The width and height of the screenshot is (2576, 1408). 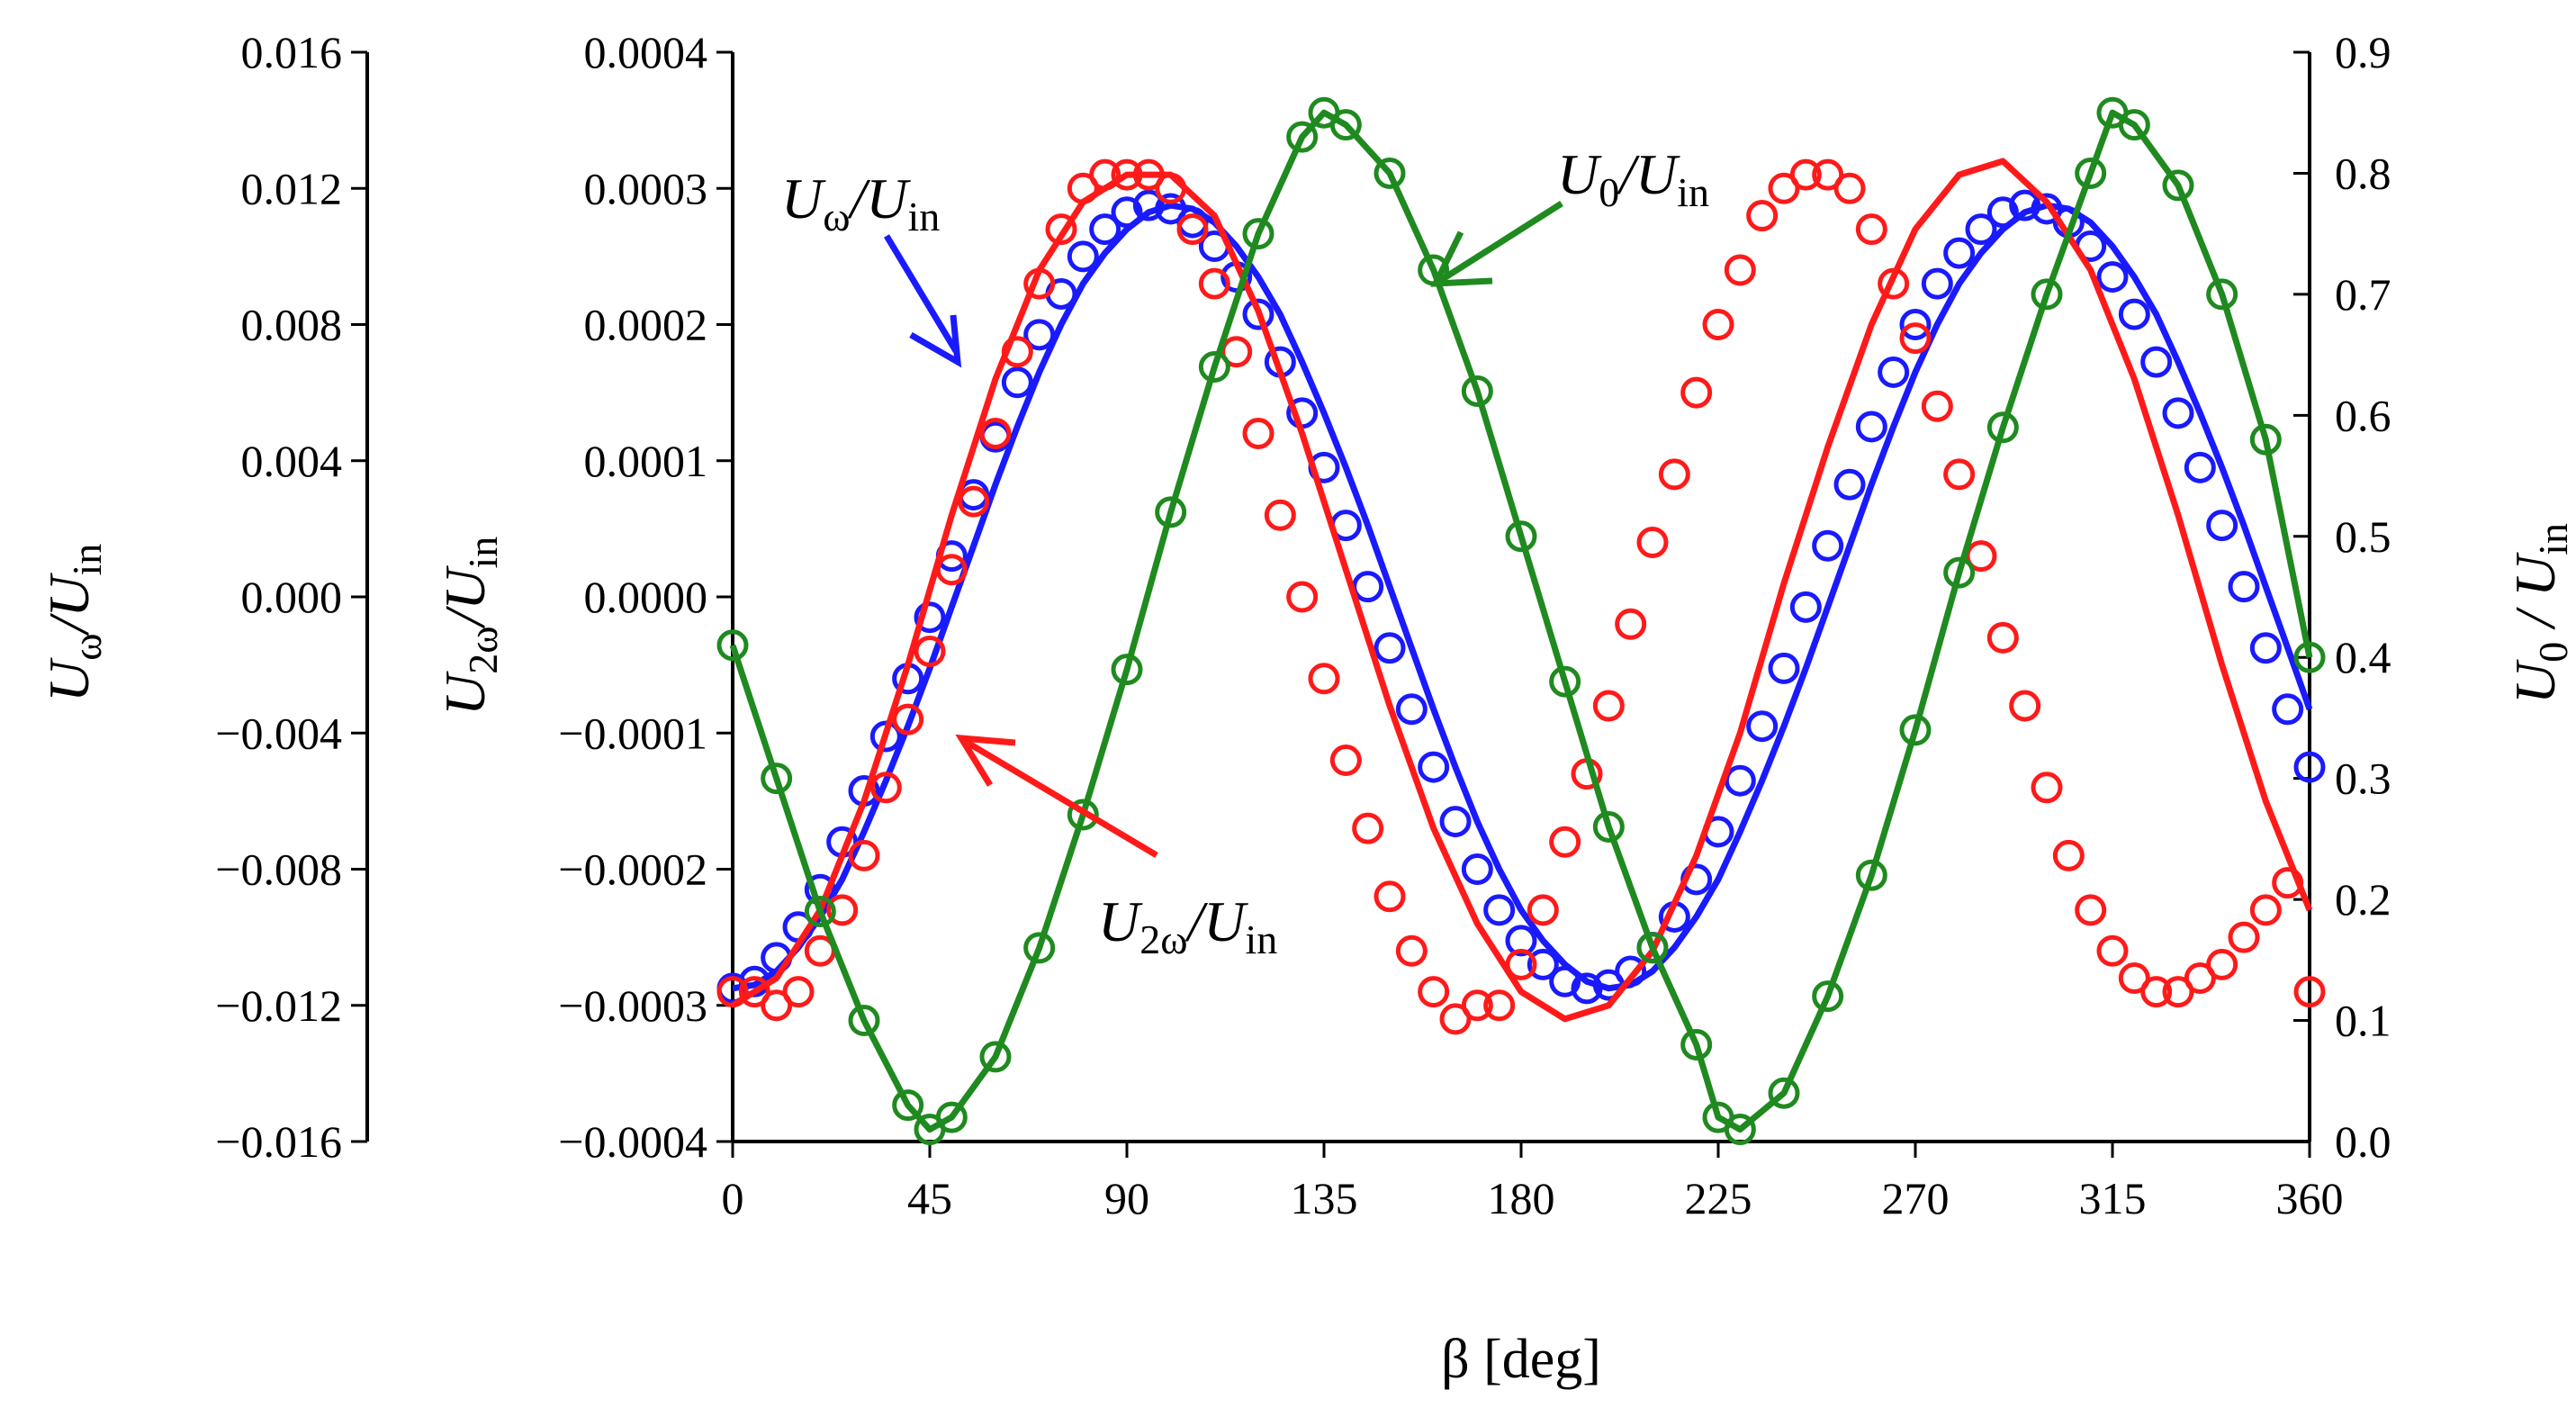 What do you see at coordinates (2363, 415) in the screenshot?
I see `u_0-tick-label: 0.6` at bounding box center [2363, 415].